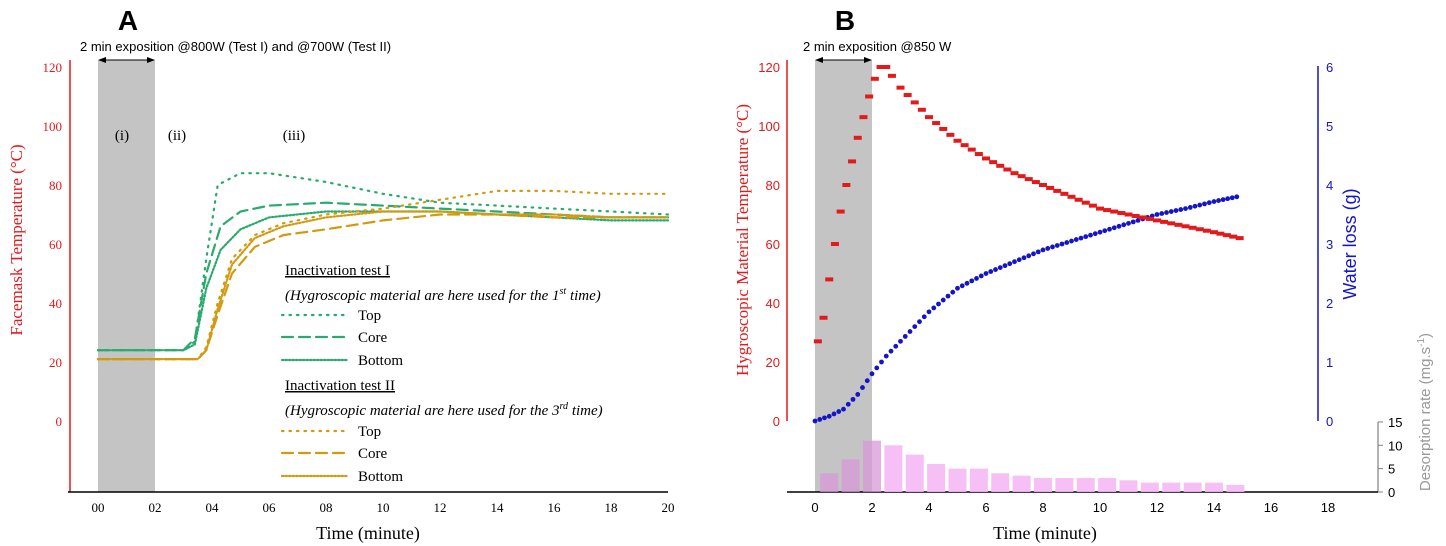  I want to click on x-tick-label: 4, so click(928, 507).